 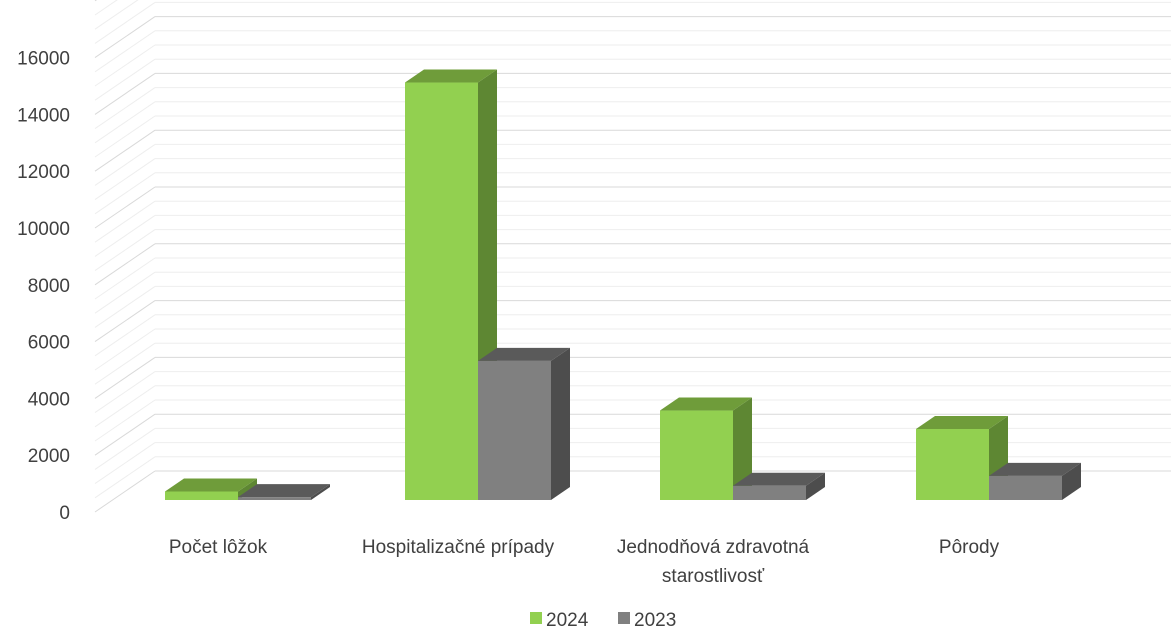 I want to click on legend-label-2023: 2023, so click(x=655, y=620).